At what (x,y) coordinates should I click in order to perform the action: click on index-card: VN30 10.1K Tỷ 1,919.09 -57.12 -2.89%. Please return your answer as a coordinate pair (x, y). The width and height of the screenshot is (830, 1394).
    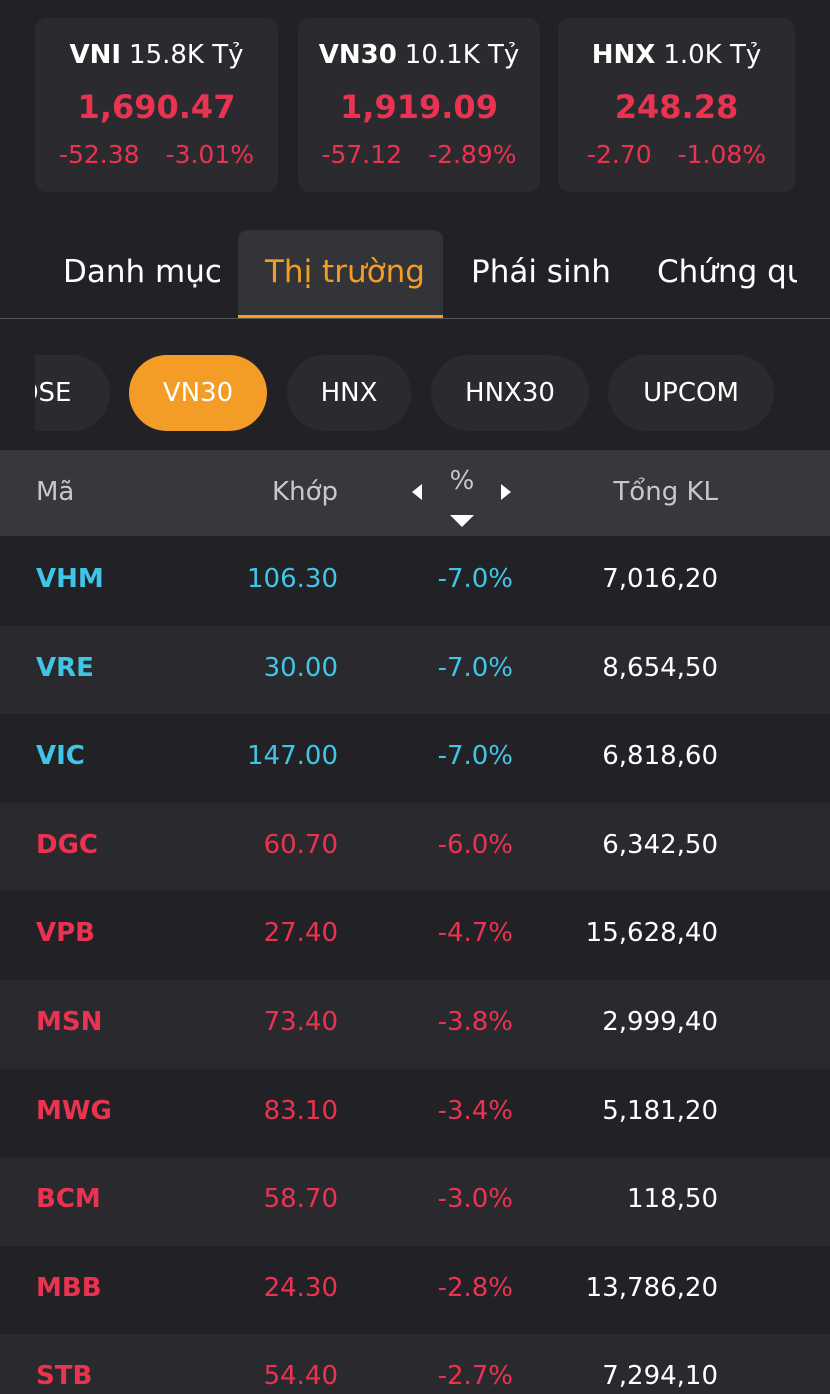
    Looking at the image, I should click on (419, 105).